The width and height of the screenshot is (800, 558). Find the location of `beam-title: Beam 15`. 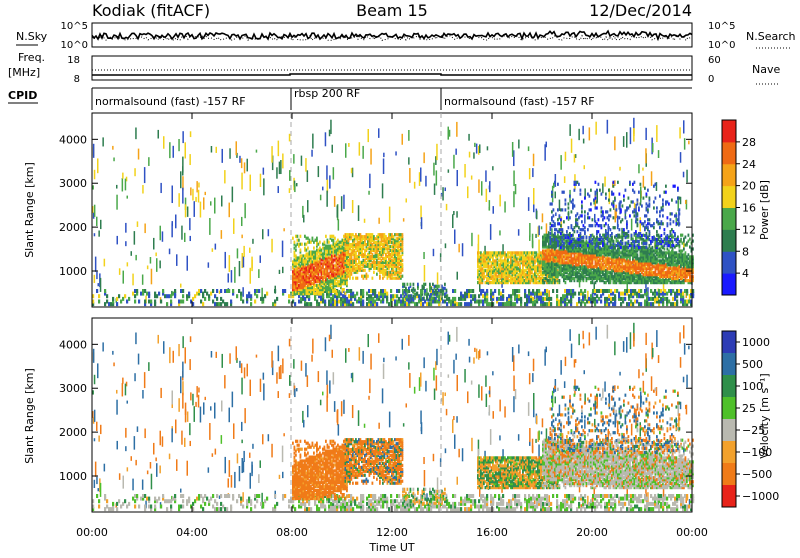

beam-title: Beam 15 is located at coordinates (392, 10).